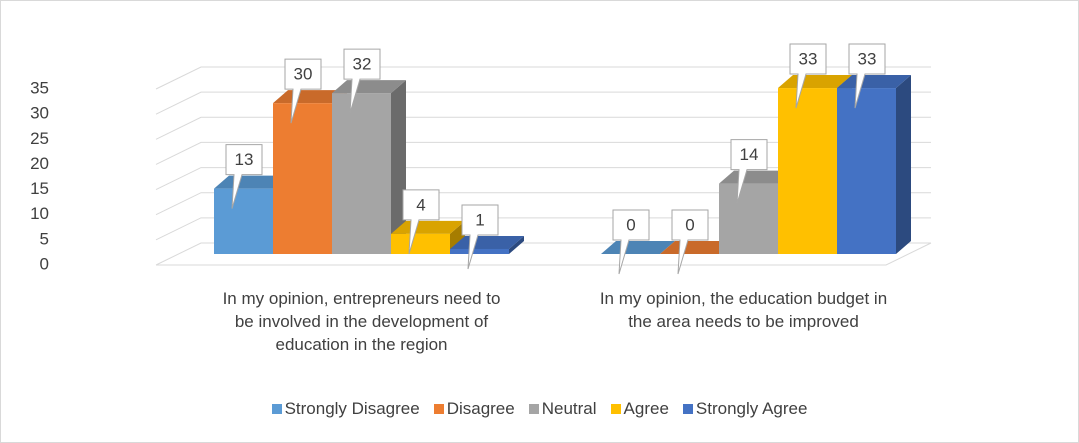 The height and width of the screenshot is (443, 1079). What do you see at coordinates (480, 408) in the screenshot?
I see `legend-label: Disagree` at bounding box center [480, 408].